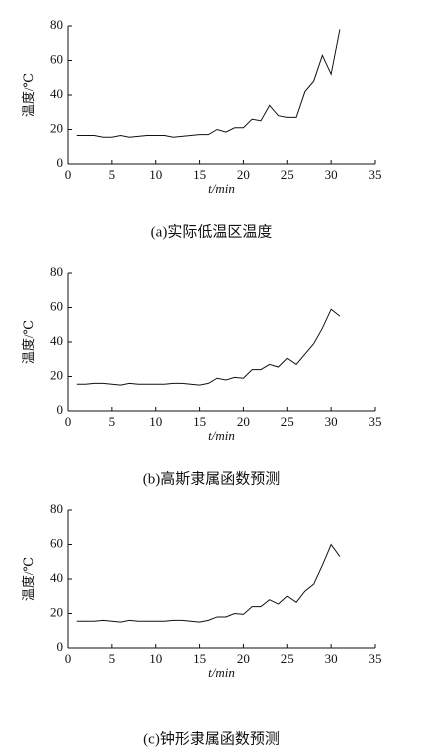 Image resolution: width=425 pixels, height=752 pixels. What do you see at coordinates (212, 478) in the screenshot?
I see `caption: (b)高斯隶属函数预测` at bounding box center [212, 478].